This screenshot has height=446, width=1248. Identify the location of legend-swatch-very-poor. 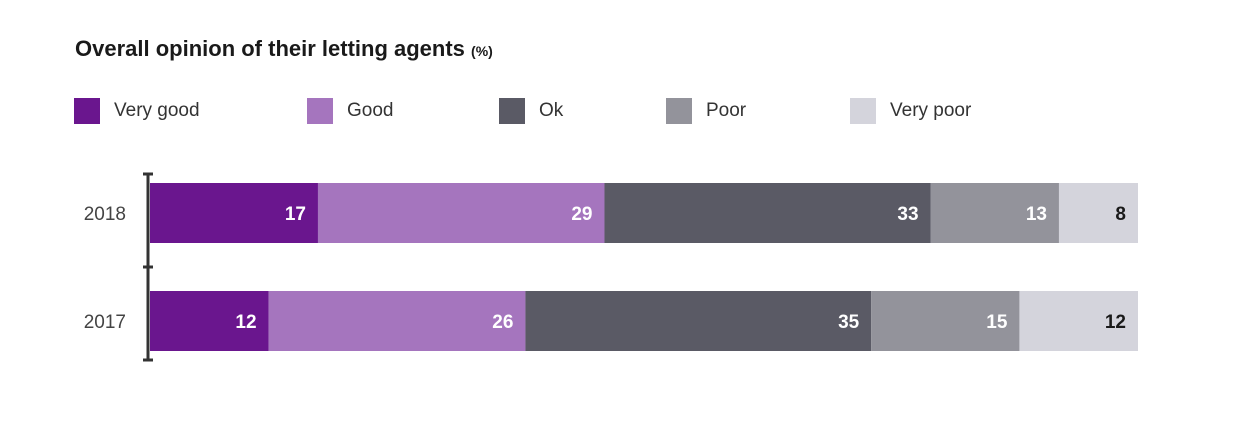
(863, 111).